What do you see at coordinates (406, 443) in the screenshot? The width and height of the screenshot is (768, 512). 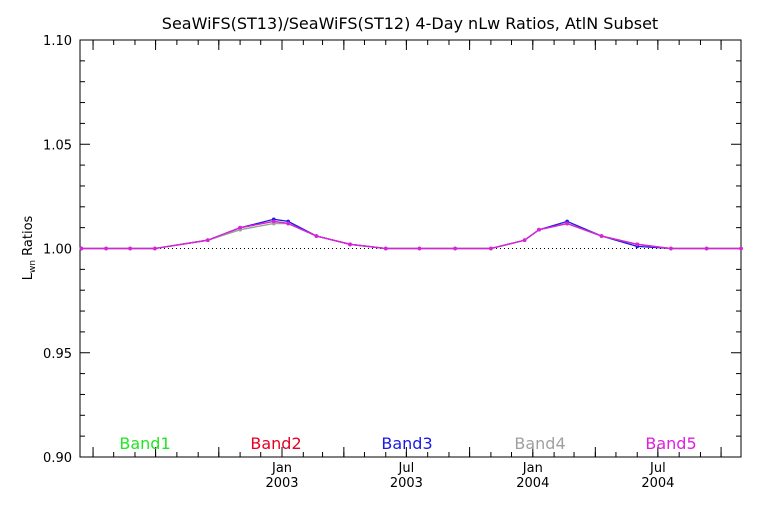 I see `legend-label: Band3` at bounding box center [406, 443].